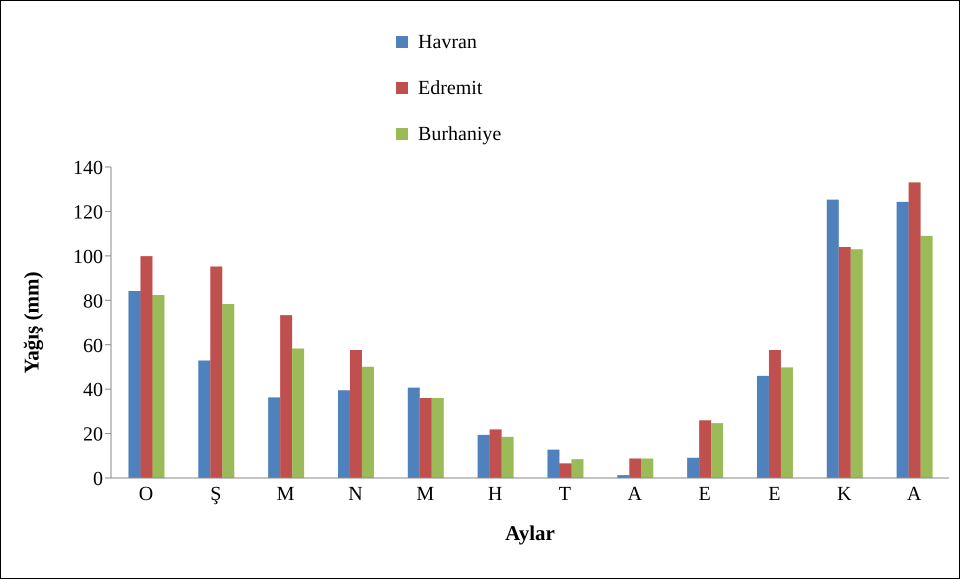 The height and width of the screenshot is (579, 960). What do you see at coordinates (93, 345) in the screenshot?
I see `y-tick-label: 60` at bounding box center [93, 345].